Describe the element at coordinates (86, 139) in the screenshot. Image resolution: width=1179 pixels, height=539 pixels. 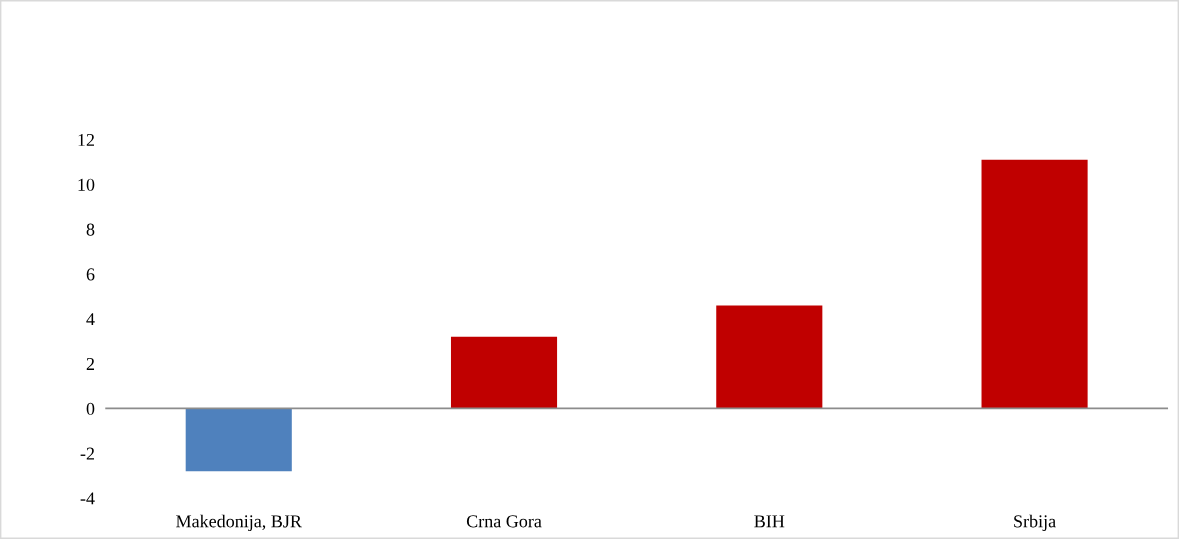
I see `y-tick-label: 12` at that location.